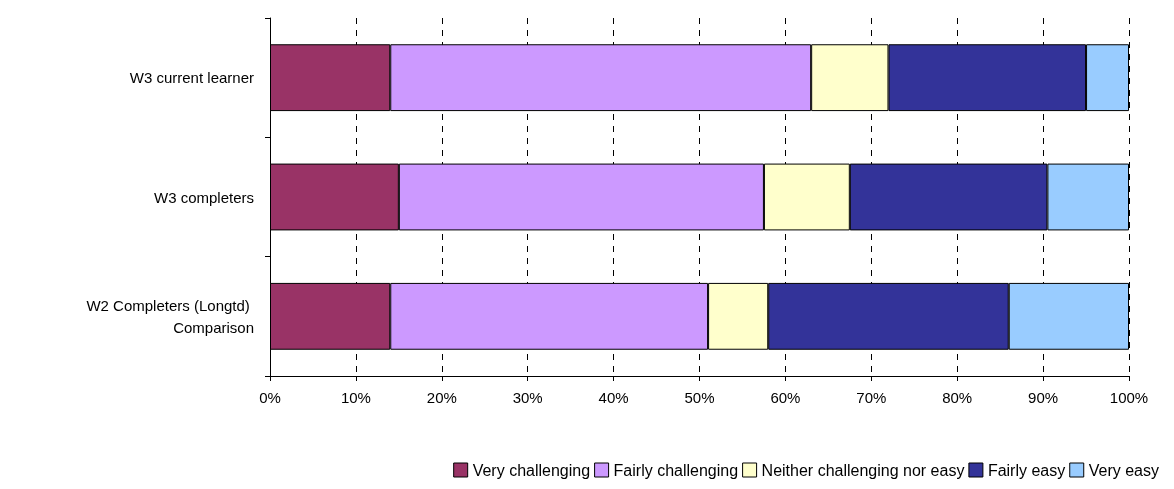 The image size is (1174, 489). Describe the element at coordinates (1043, 397) in the screenshot. I see `x-tick-label: 90%` at that location.